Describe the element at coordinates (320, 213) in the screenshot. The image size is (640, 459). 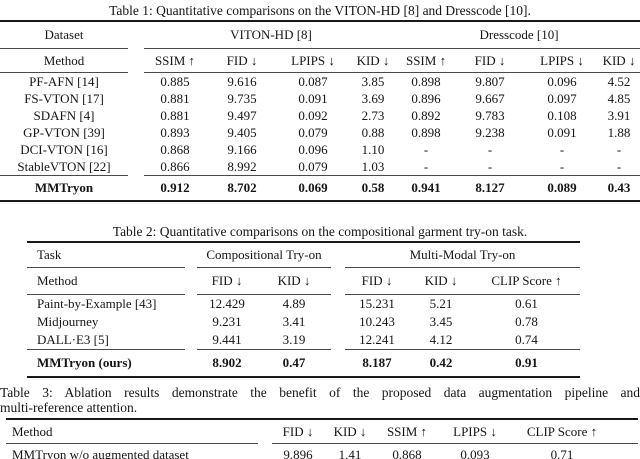
I see `spacer` at that location.